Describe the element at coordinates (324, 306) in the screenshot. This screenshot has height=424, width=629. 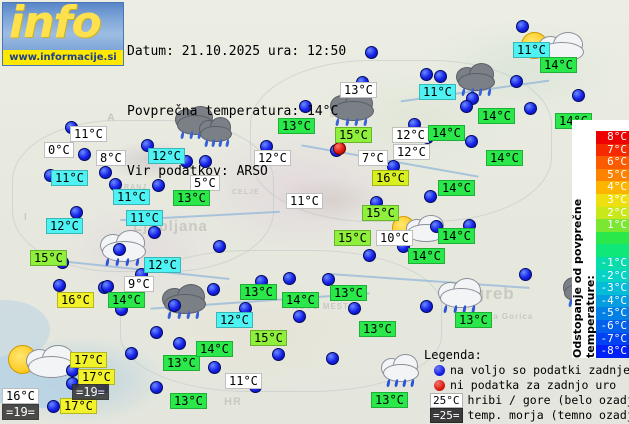
I see `place-label: NOVO MESTO` at that location.